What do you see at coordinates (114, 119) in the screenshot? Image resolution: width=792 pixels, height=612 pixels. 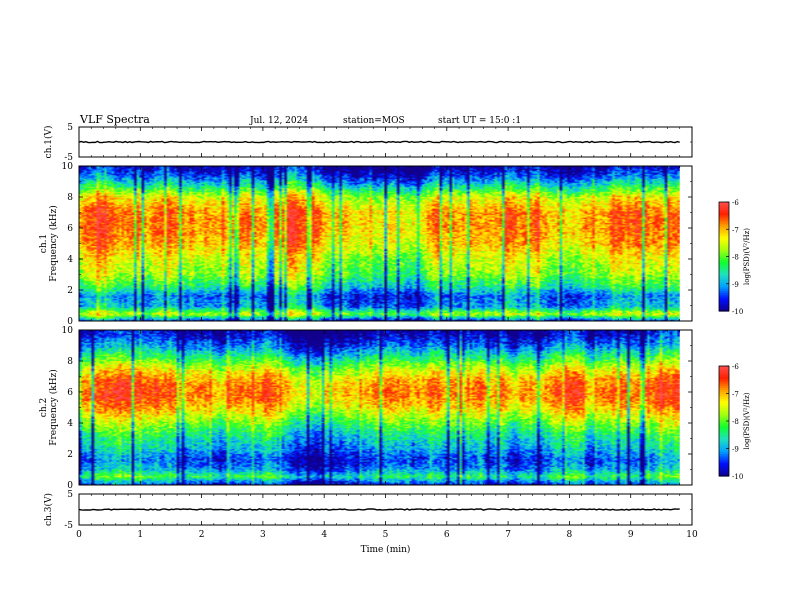 I see `figure-title: VLF Spectra` at bounding box center [114, 119].